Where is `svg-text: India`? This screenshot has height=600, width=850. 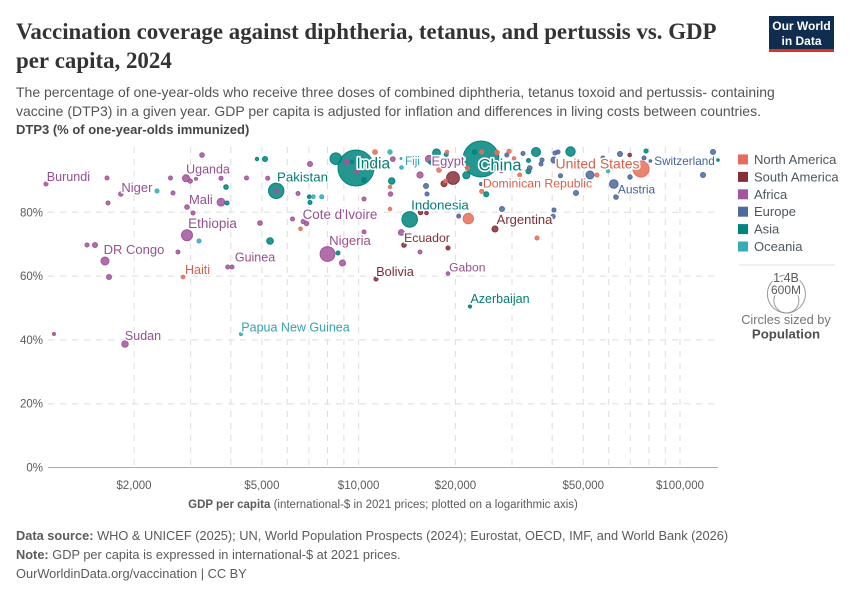
svg-text: India is located at coordinates (374, 163).